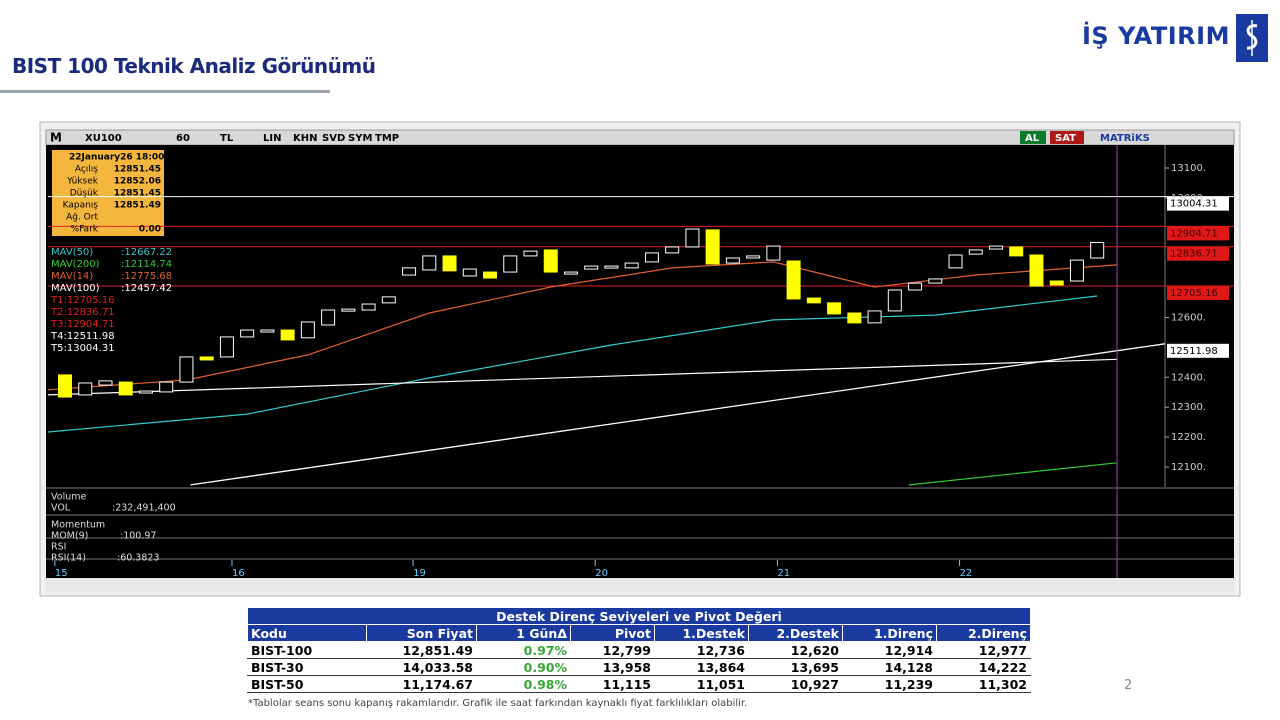 The width and height of the screenshot is (1280, 720). What do you see at coordinates (795, 667) in the screenshot?
I see `table-cell: 13,695` at bounding box center [795, 667].